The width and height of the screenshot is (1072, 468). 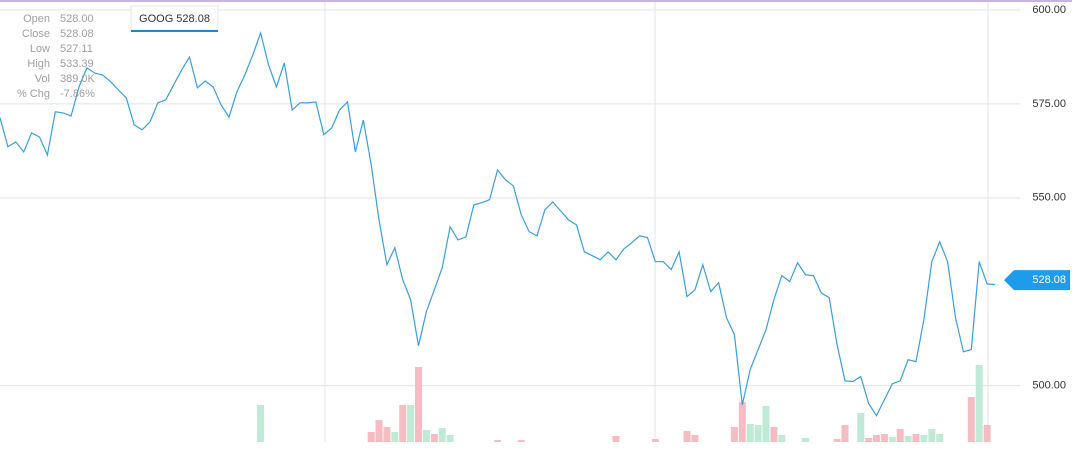 I want to click on y-tick-label: 500.00, so click(x=1049, y=386).